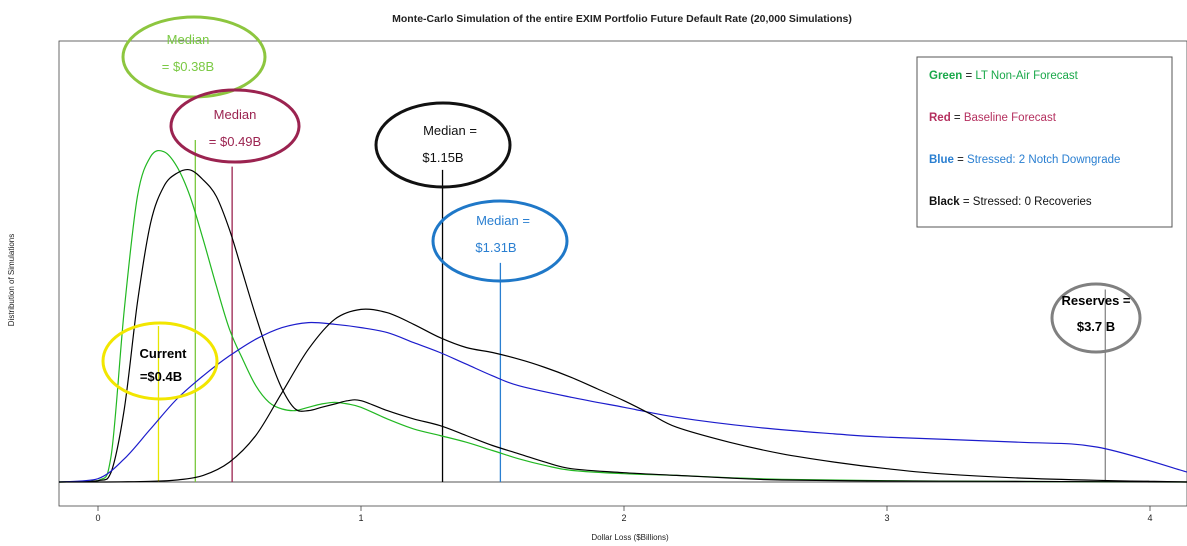  Describe the element at coordinates (495, 247) in the screenshot. I see `annotation-text: $1.31B` at that location.